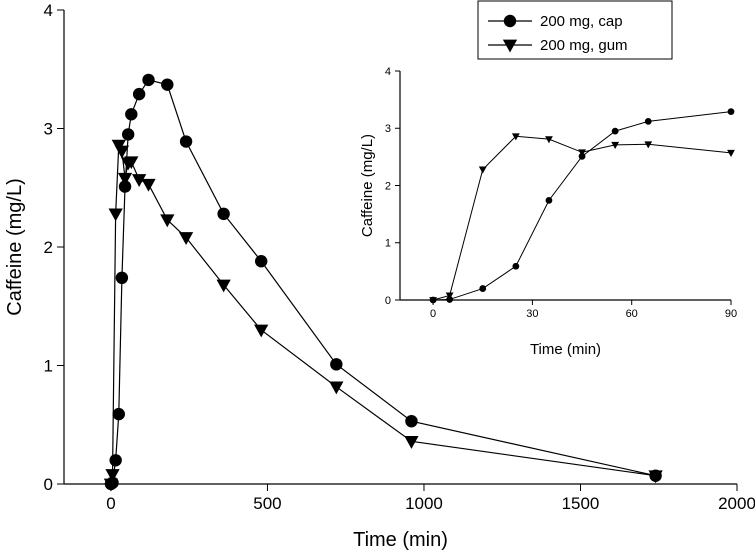  Describe the element at coordinates (48, 128) in the screenshot. I see `y-tick-label: 3` at that location.